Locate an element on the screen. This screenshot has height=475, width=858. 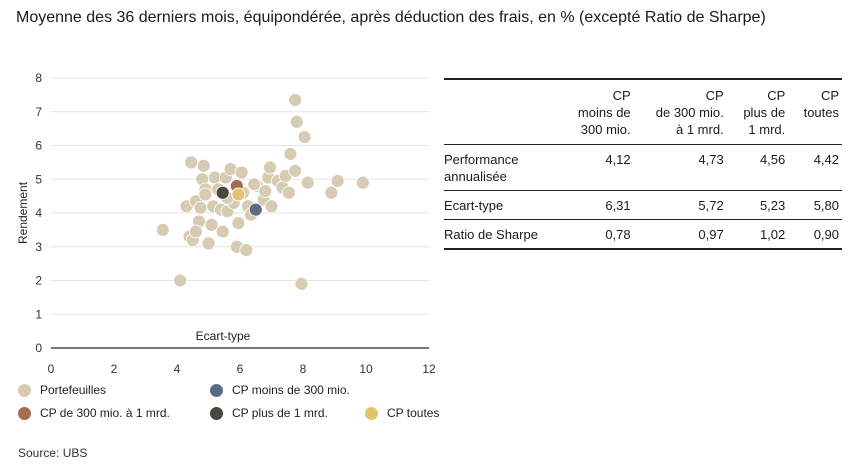
column-header-line: de 300 mio. is located at coordinates (689, 112).